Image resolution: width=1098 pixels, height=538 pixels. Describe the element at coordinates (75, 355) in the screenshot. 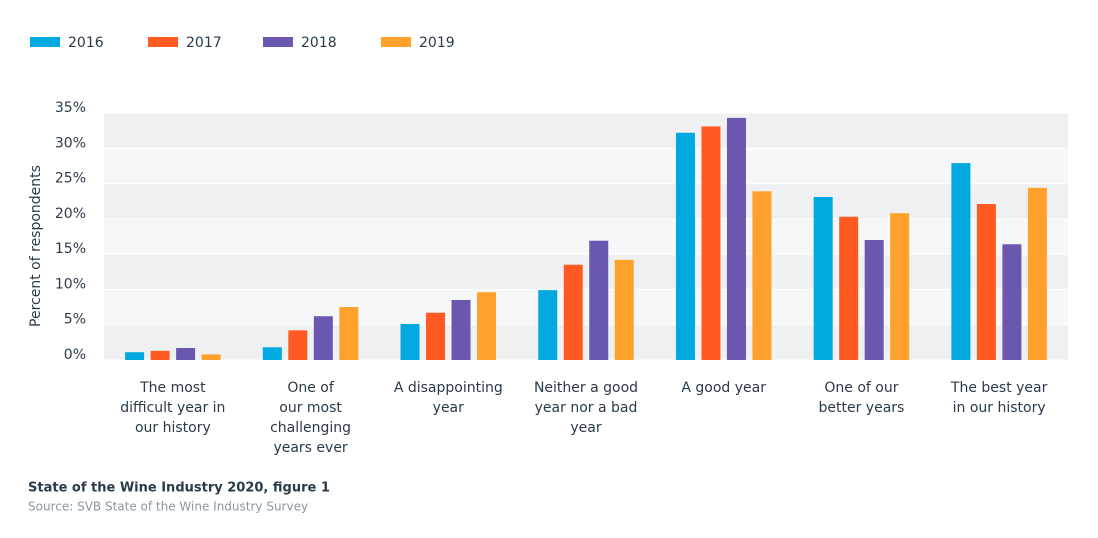

I see `y-tick-label: 0%` at that location.